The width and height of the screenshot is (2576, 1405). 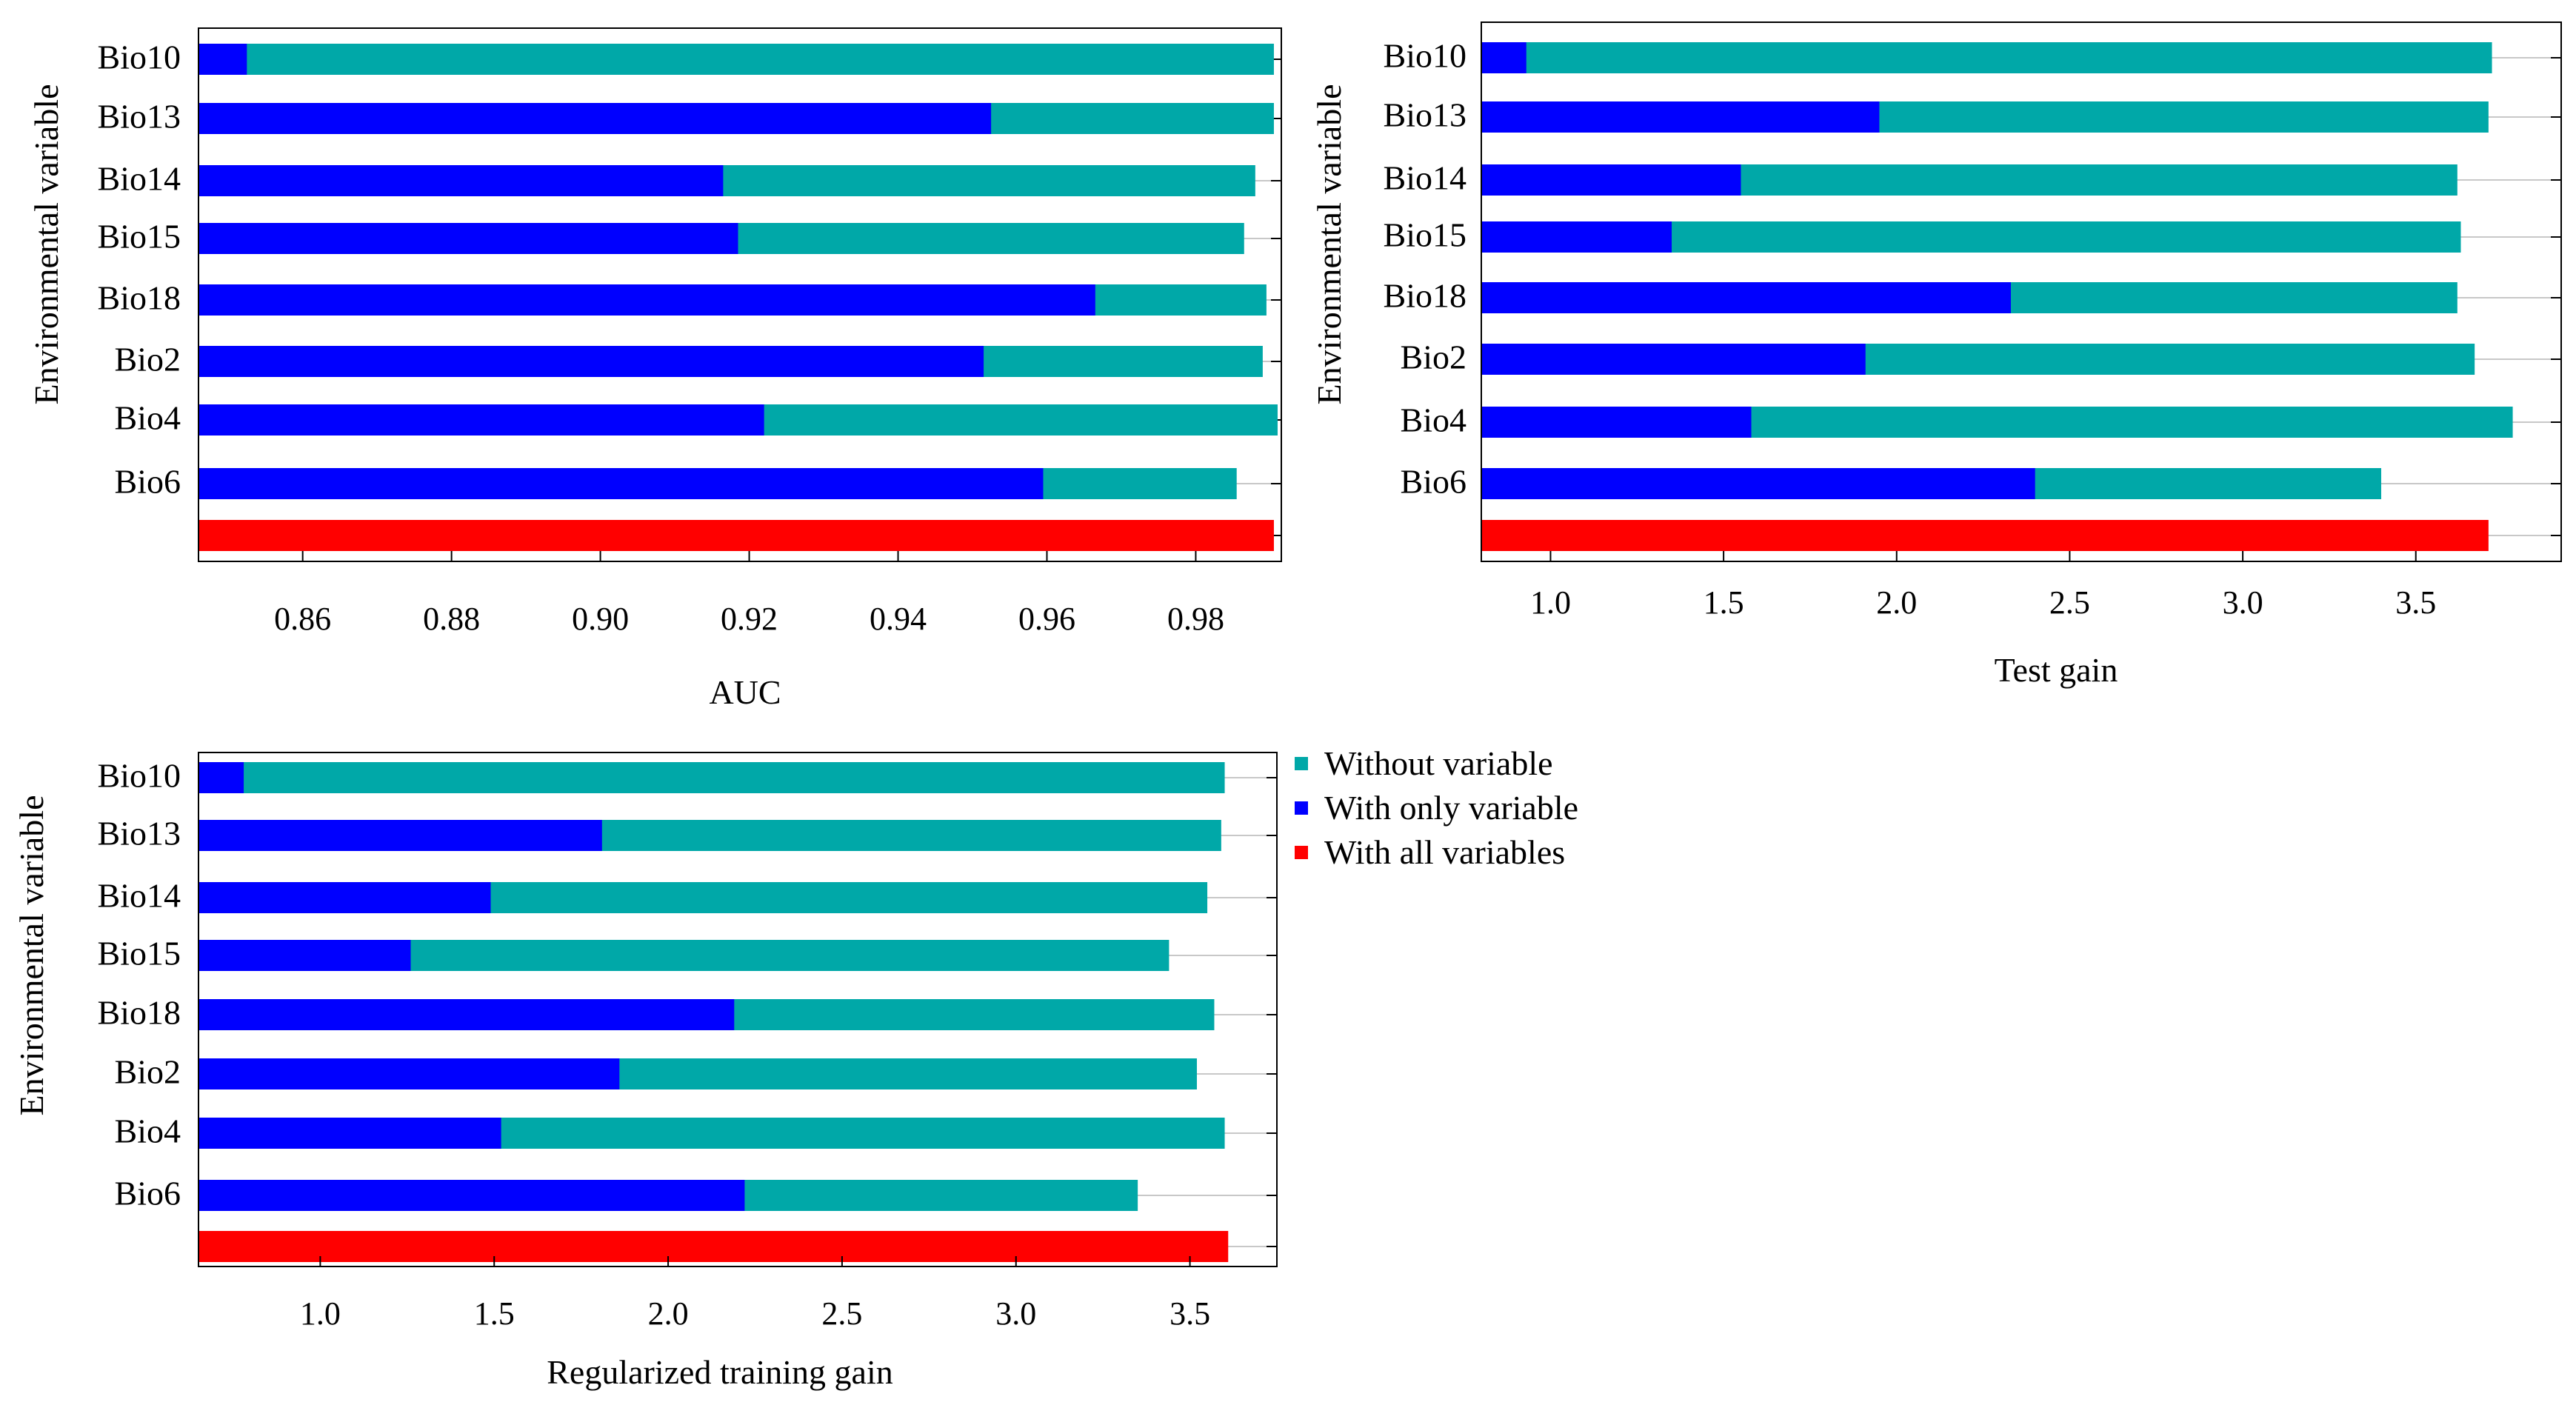 What do you see at coordinates (139, 1013) in the screenshot?
I see `regularized-training-gain-category-label: Bio18` at bounding box center [139, 1013].